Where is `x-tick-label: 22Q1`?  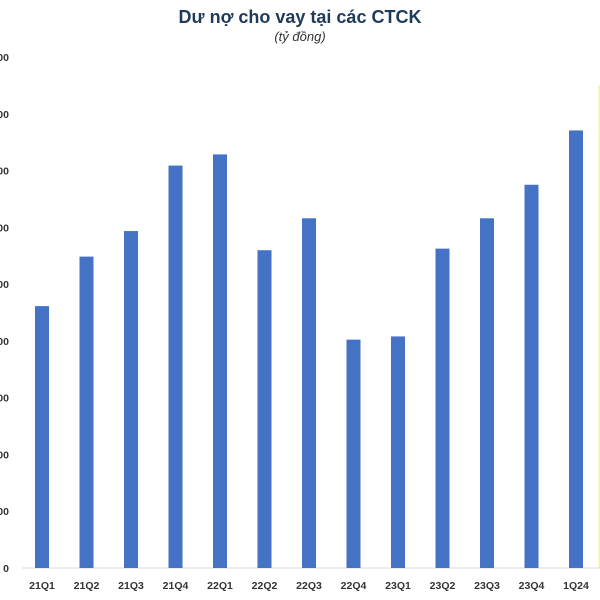
x-tick-label: 22Q1 is located at coordinates (220, 586).